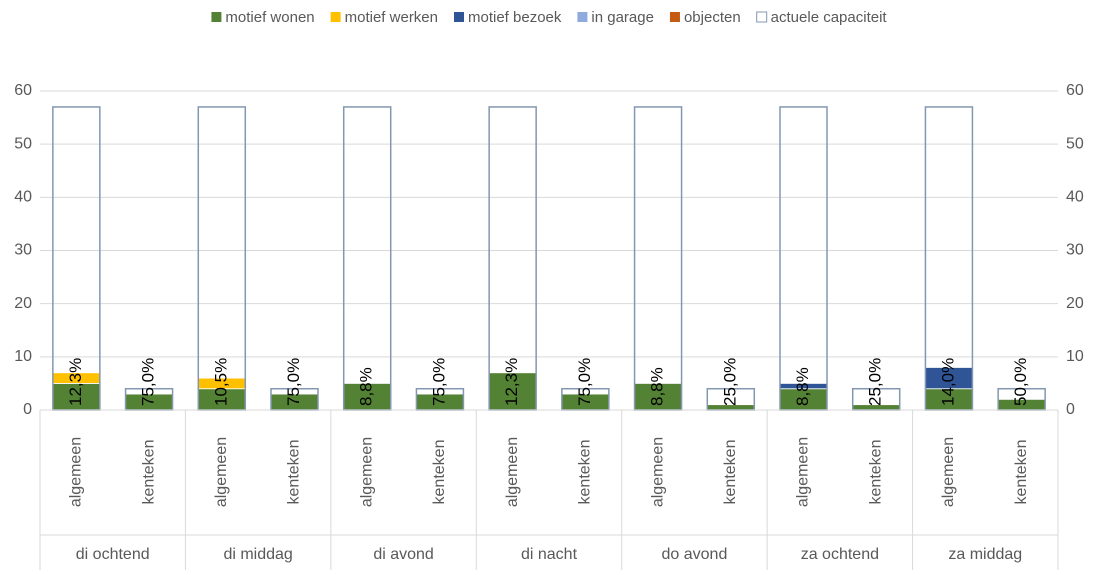  Describe the element at coordinates (257, 554) in the screenshot. I see `group-label: di middag` at that location.